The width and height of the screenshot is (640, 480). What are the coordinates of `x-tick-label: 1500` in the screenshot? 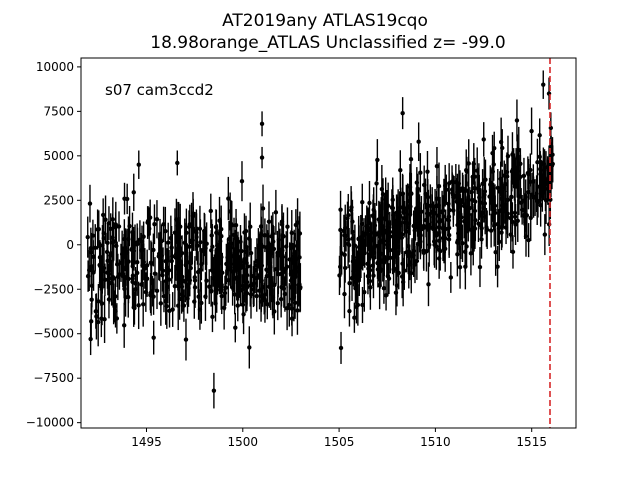 It's located at (243, 442).